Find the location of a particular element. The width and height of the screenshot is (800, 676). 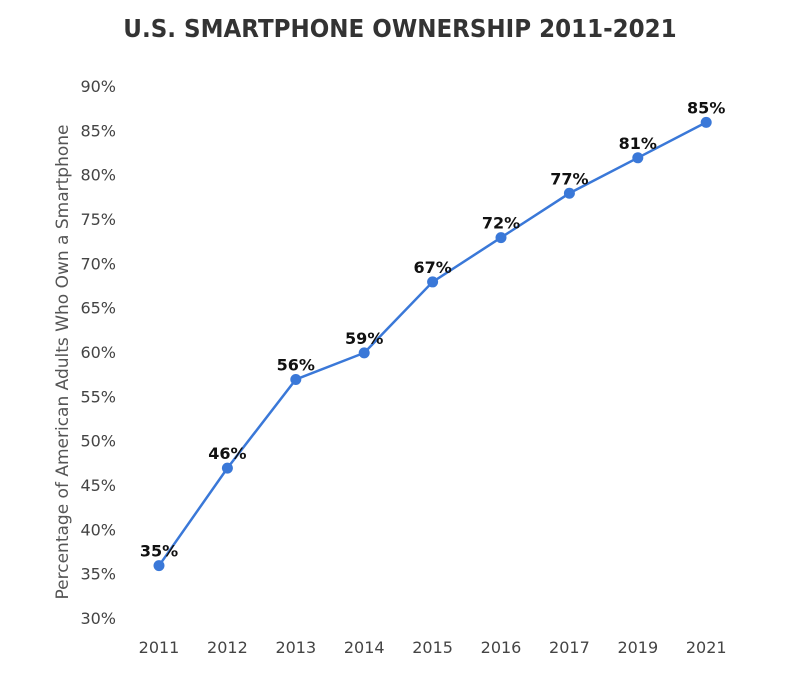

y-tick-label: 70% is located at coordinates (98, 263).